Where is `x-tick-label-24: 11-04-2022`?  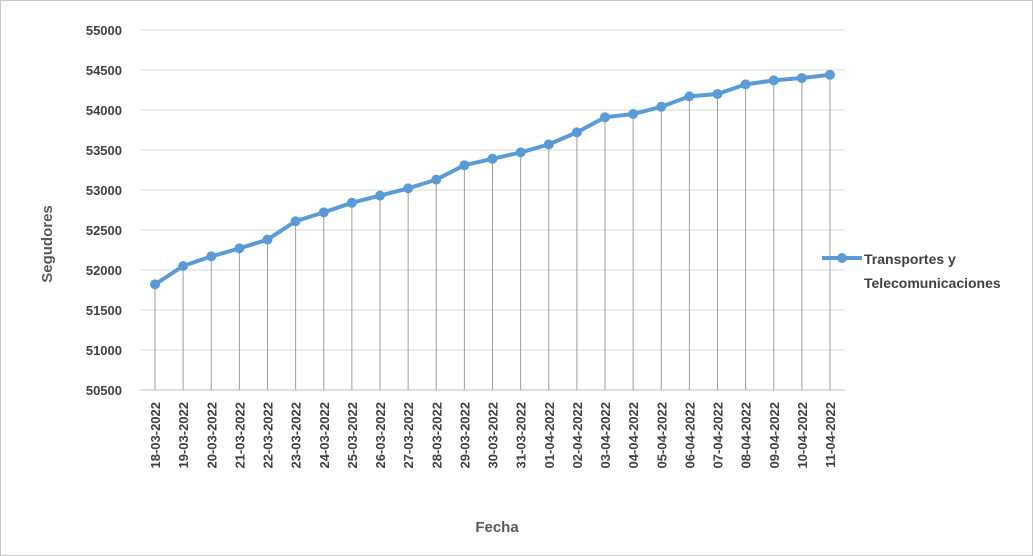
x-tick-label-24: 11-04-2022 is located at coordinates (830, 435).